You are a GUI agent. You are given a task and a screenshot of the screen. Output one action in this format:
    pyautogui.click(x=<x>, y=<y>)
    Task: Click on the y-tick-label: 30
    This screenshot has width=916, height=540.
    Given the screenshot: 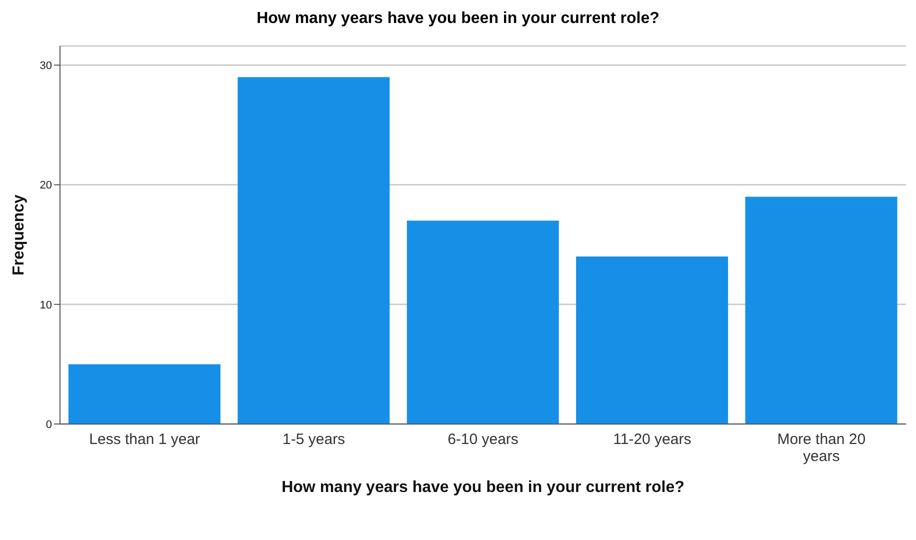 What is the action you would take?
    pyautogui.click(x=46, y=66)
    